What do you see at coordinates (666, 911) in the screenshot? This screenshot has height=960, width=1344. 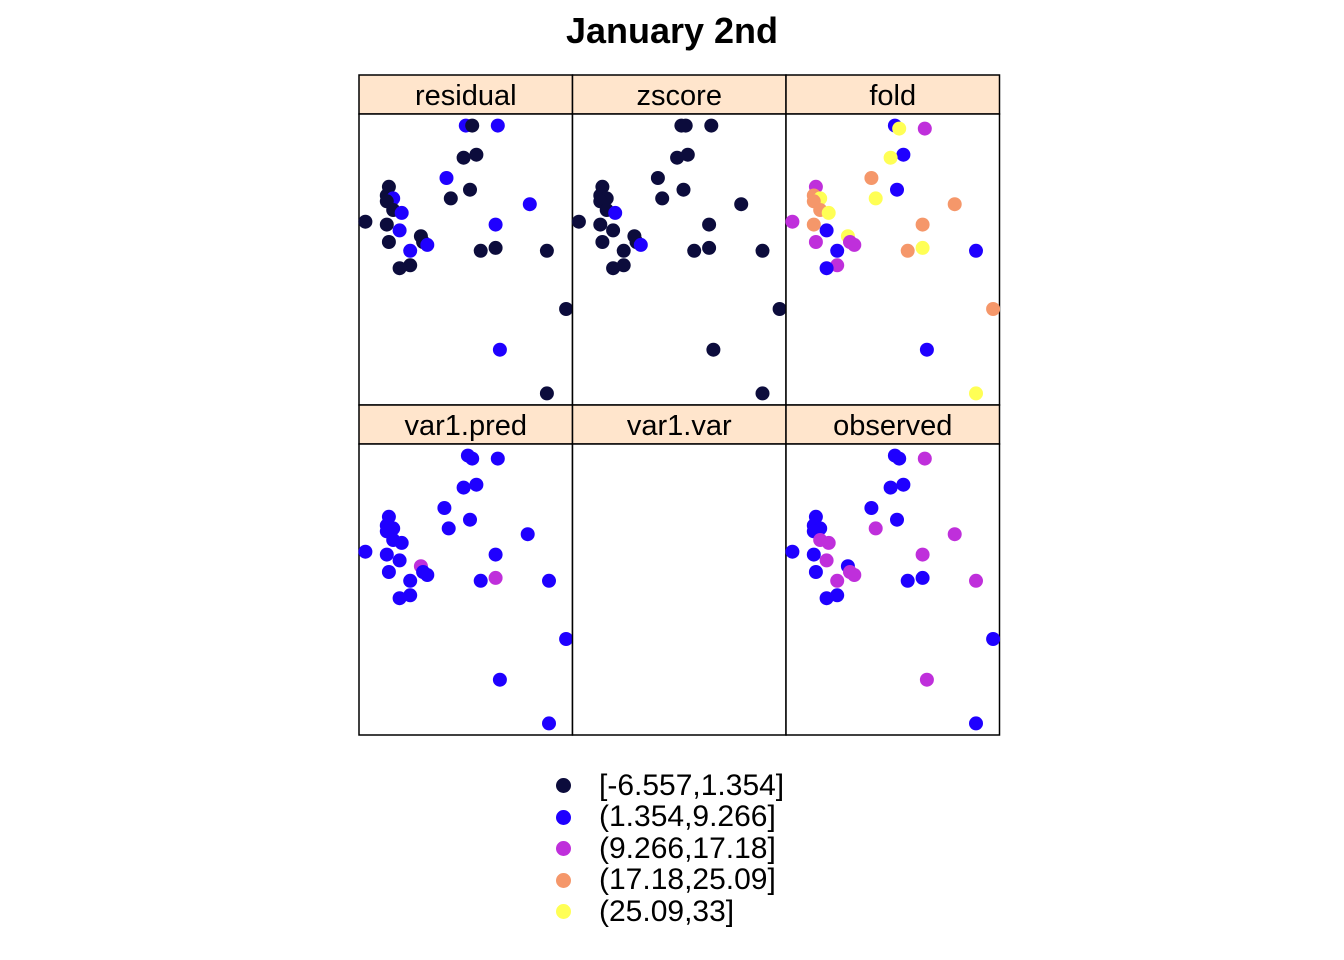 I see `legend-item: (25.09,33]` at bounding box center [666, 911].